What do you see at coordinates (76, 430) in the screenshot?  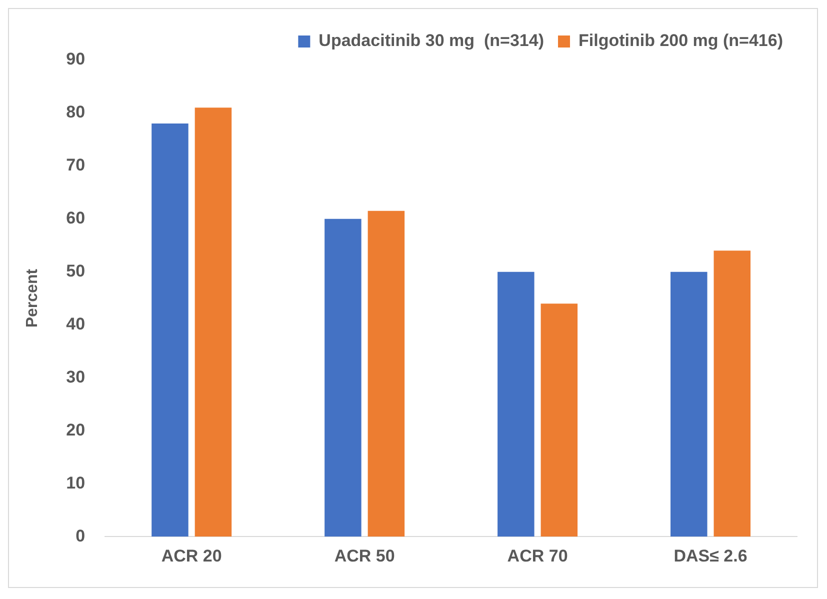 I see `y-tick-label: 20` at bounding box center [76, 430].